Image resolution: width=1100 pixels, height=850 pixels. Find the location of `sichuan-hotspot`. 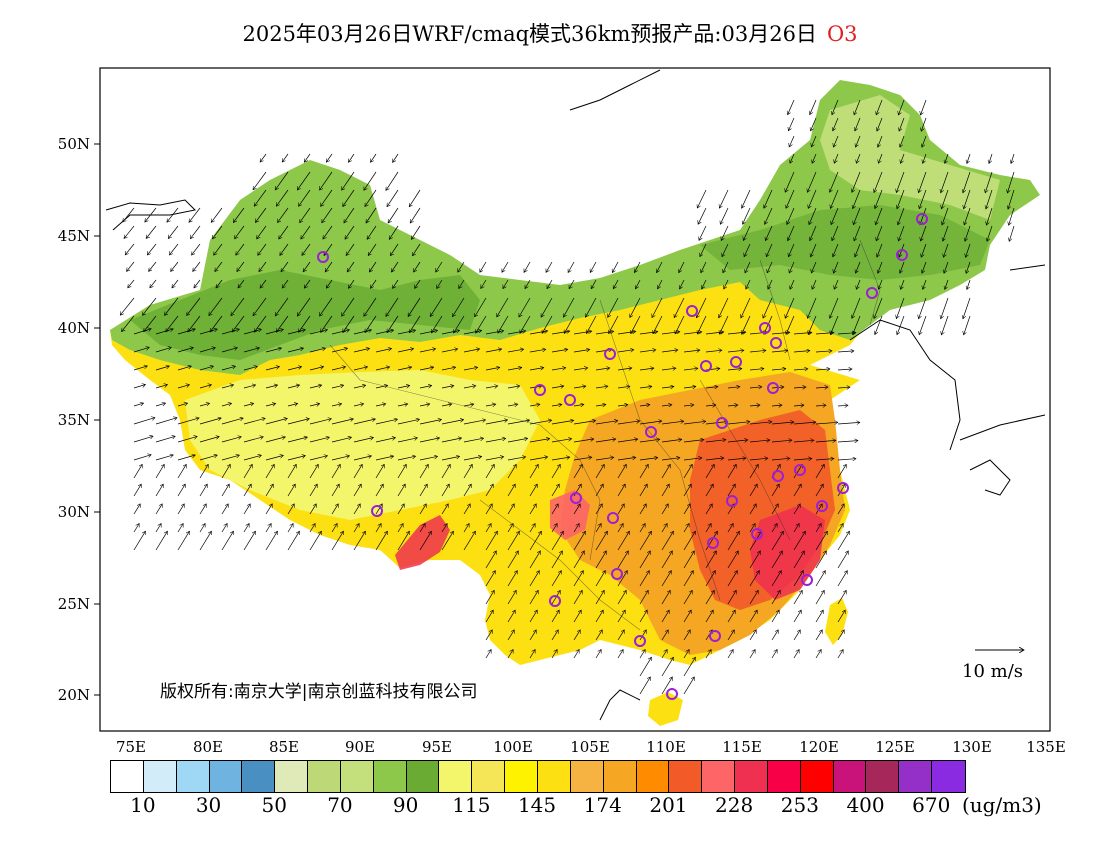

sichuan-hotspot is located at coordinates (570, 515).